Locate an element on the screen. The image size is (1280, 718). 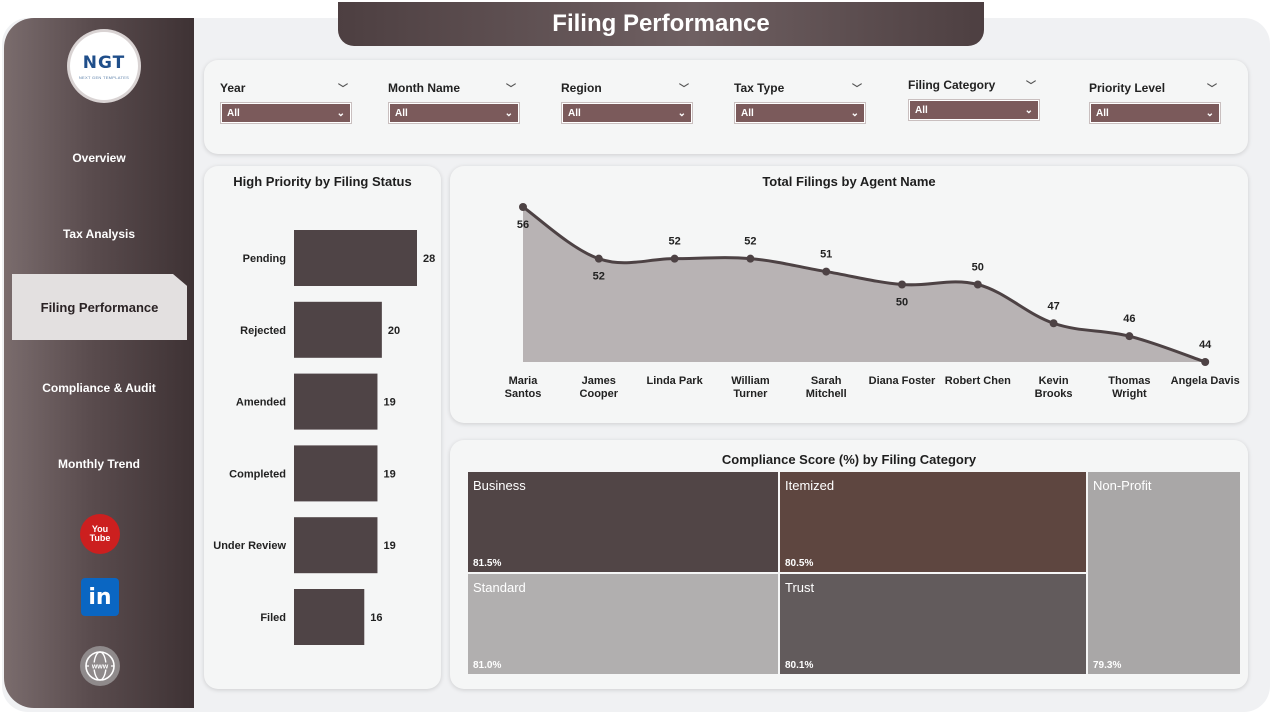
filter-filing-category-value: All is located at coordinates (921, 110).